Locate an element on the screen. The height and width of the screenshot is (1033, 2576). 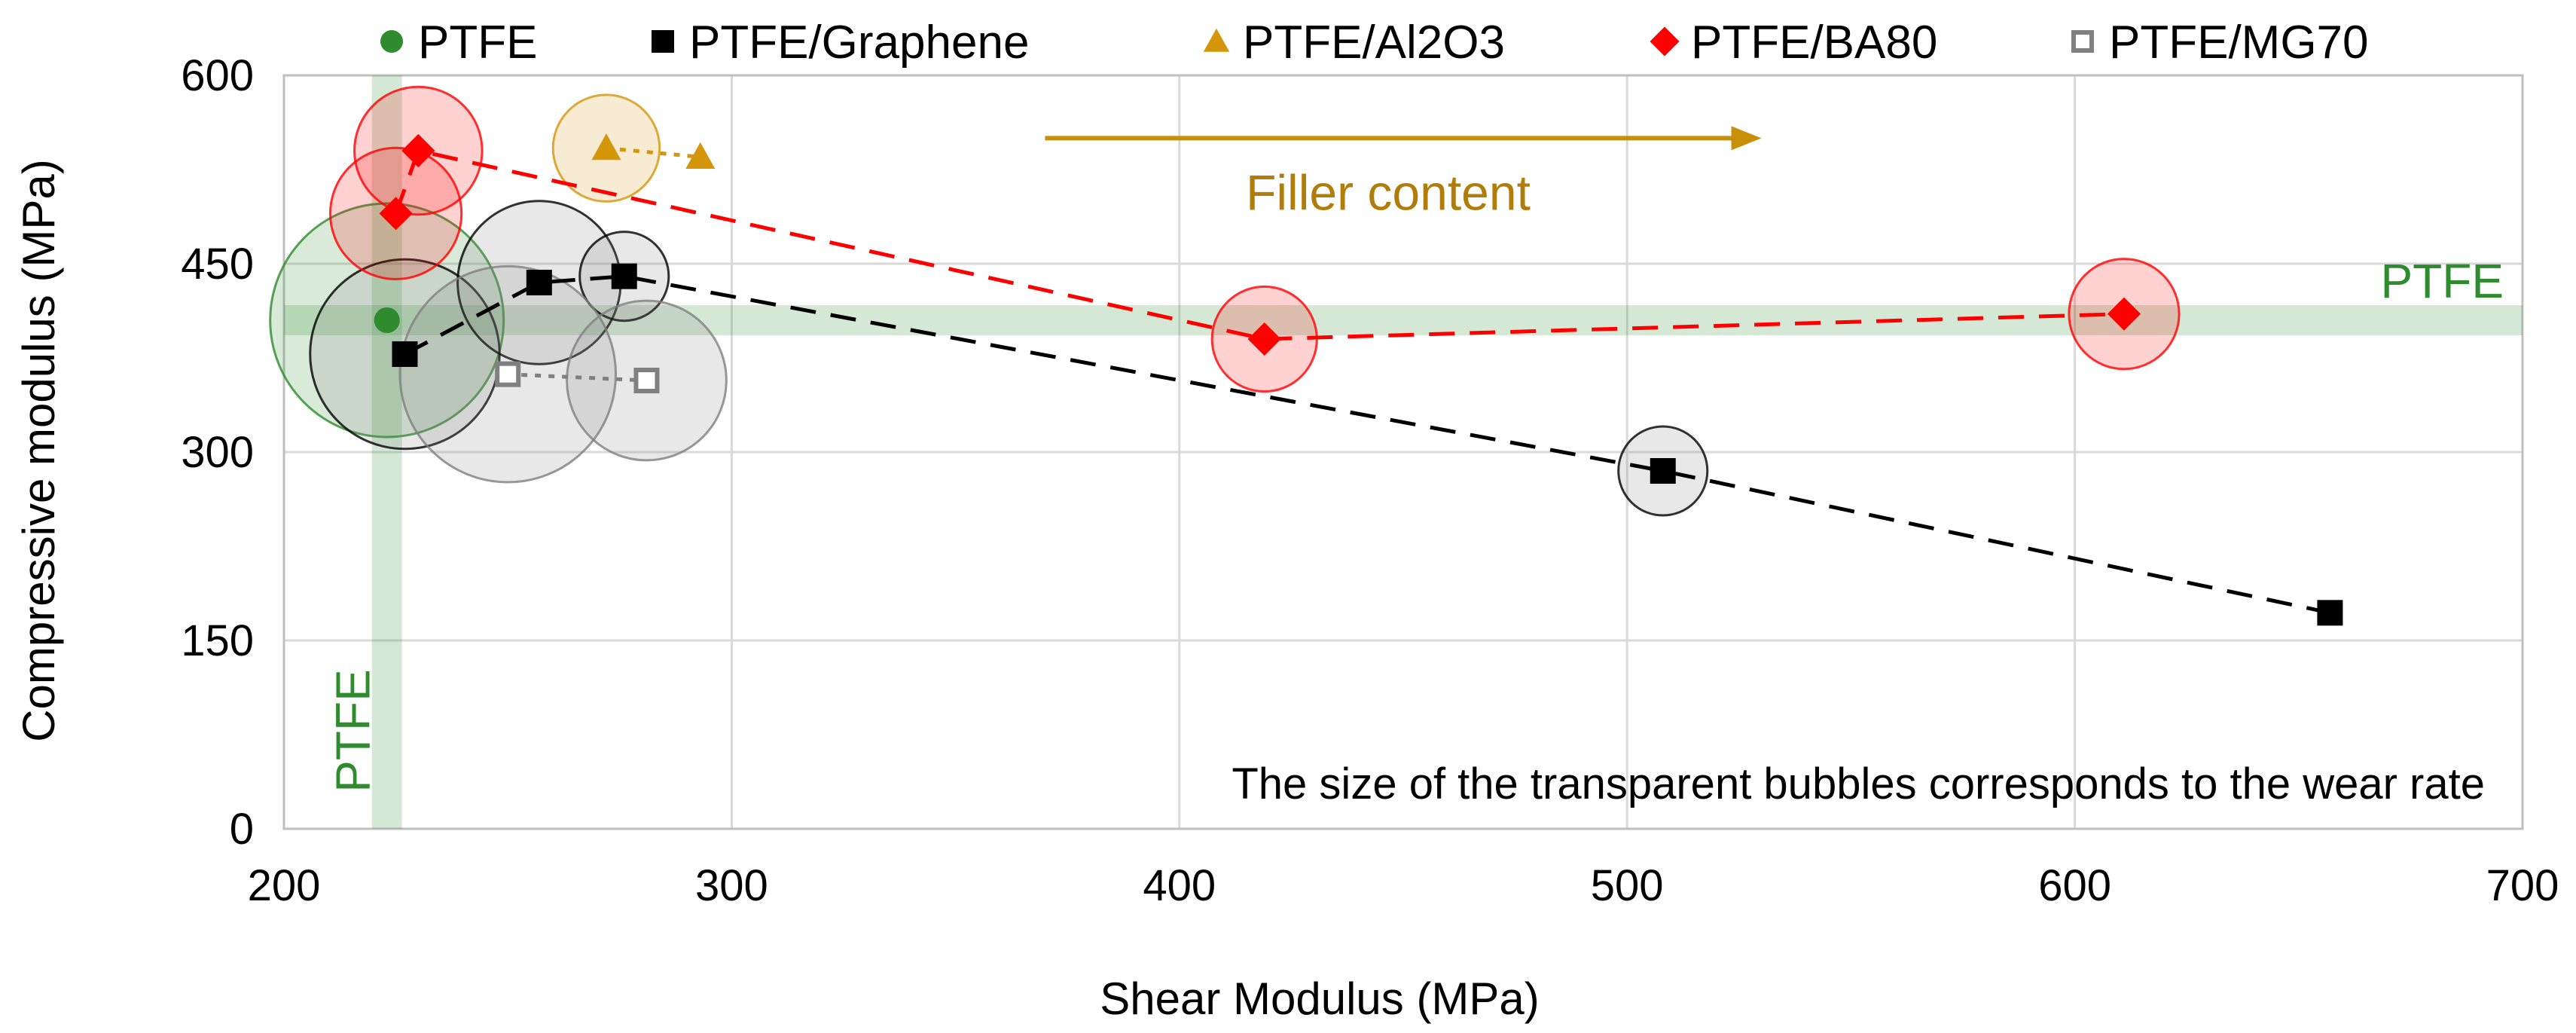
legend-marker-ptfe-ba80 is located at coordinates (1665, 41).